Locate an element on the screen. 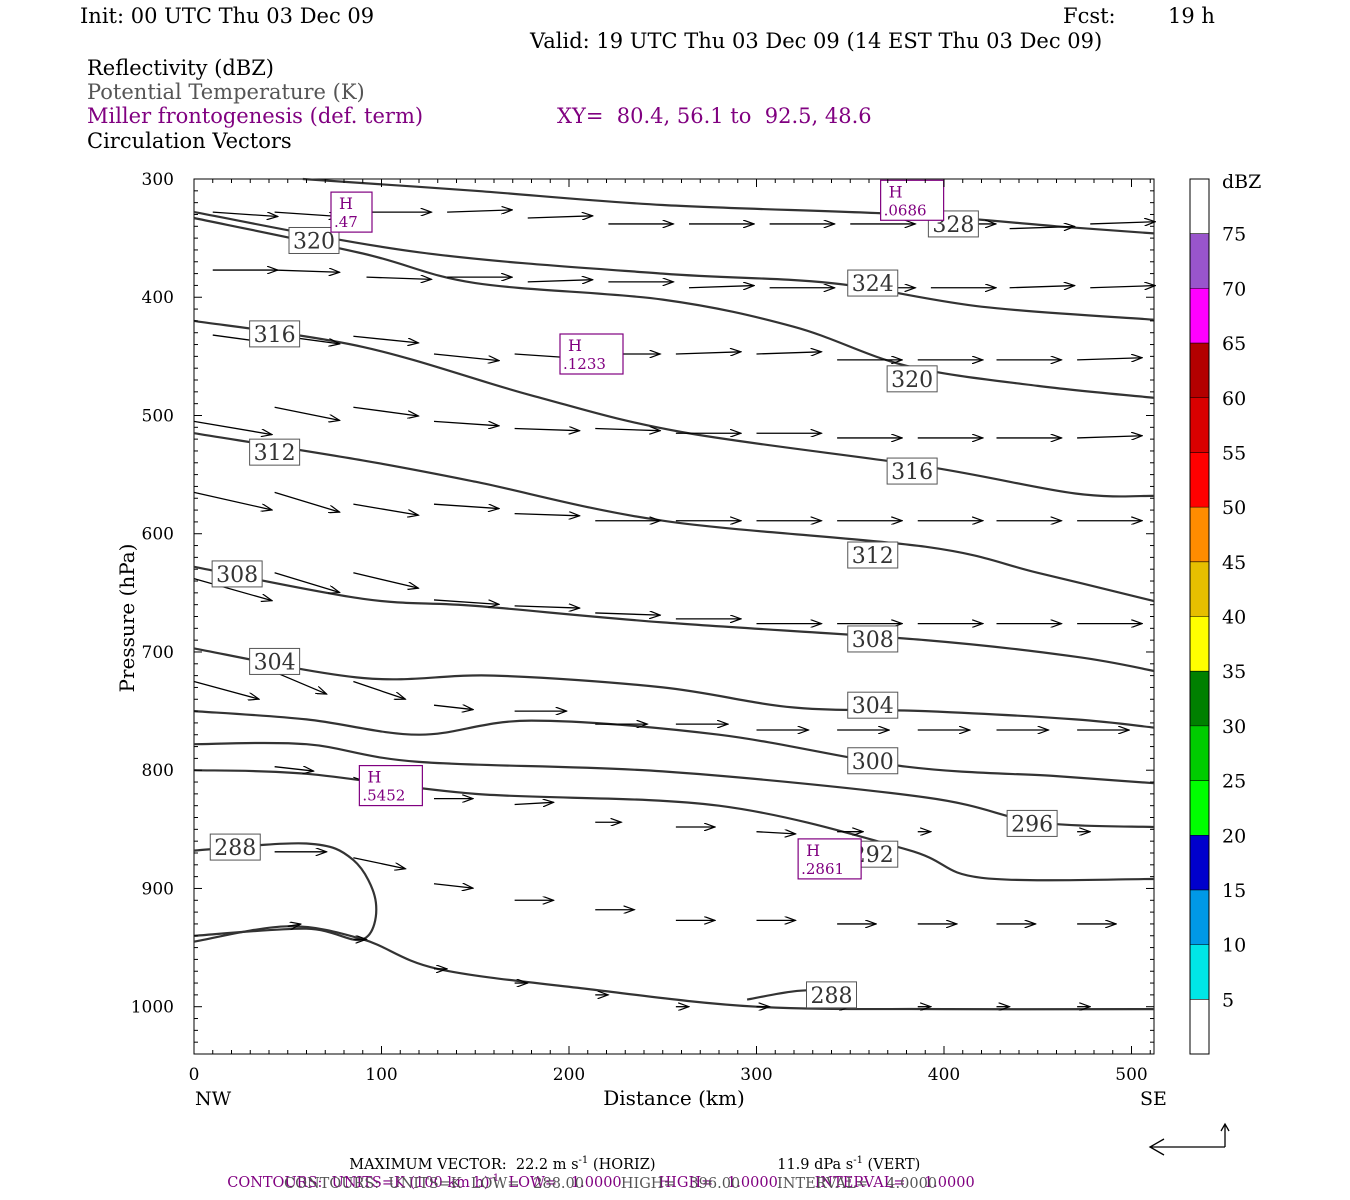 The width and height of the screenshot is (1350, 1200). colorbar-tick-65: 65 is located at coordinates (1234, 344).